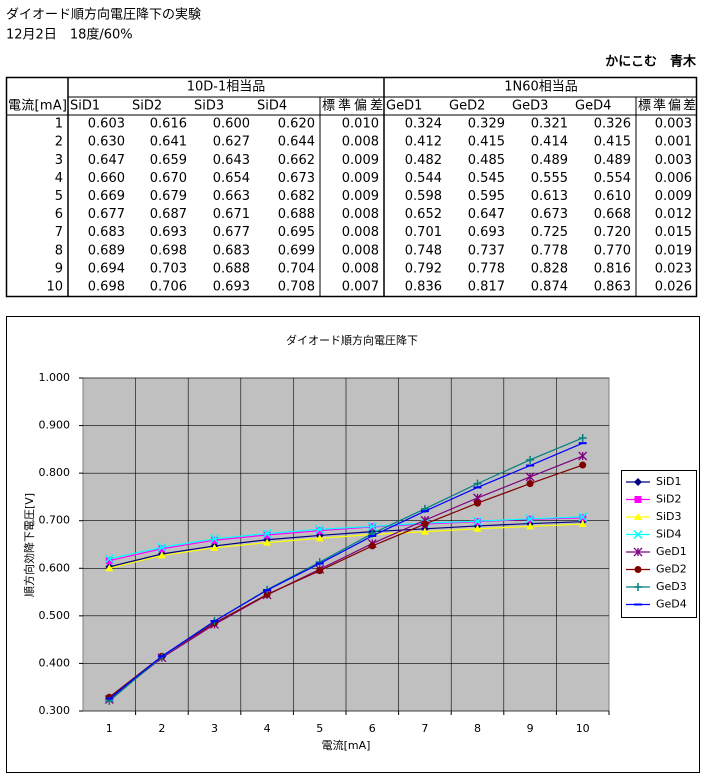 Image resolution: width=704 pixels, height=779 pixels. What do you see at coordinates (404, 106) in the screenshot?
I see `column-header: GeD1` at bounding box center [404, 106].